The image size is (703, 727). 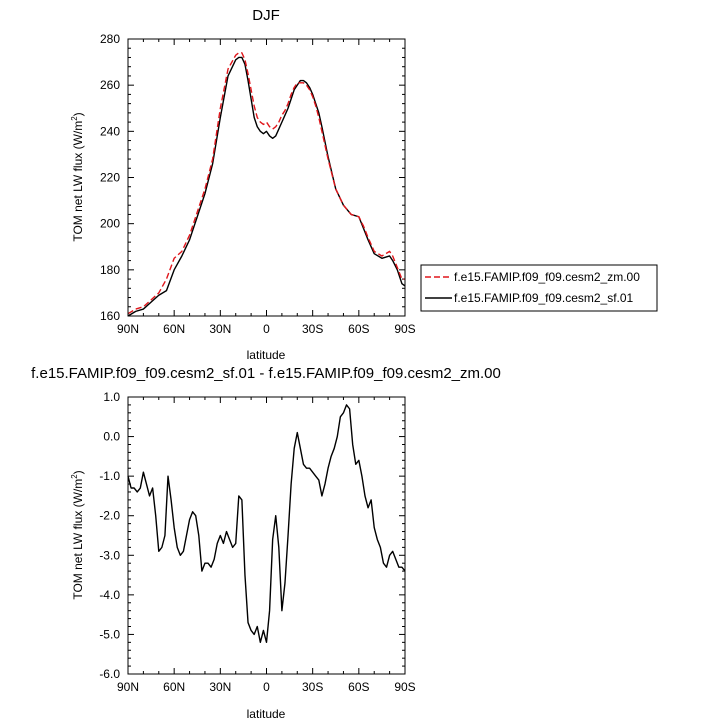 I want to click on y-tick-label: 0.0, so click(x=111, y=437).